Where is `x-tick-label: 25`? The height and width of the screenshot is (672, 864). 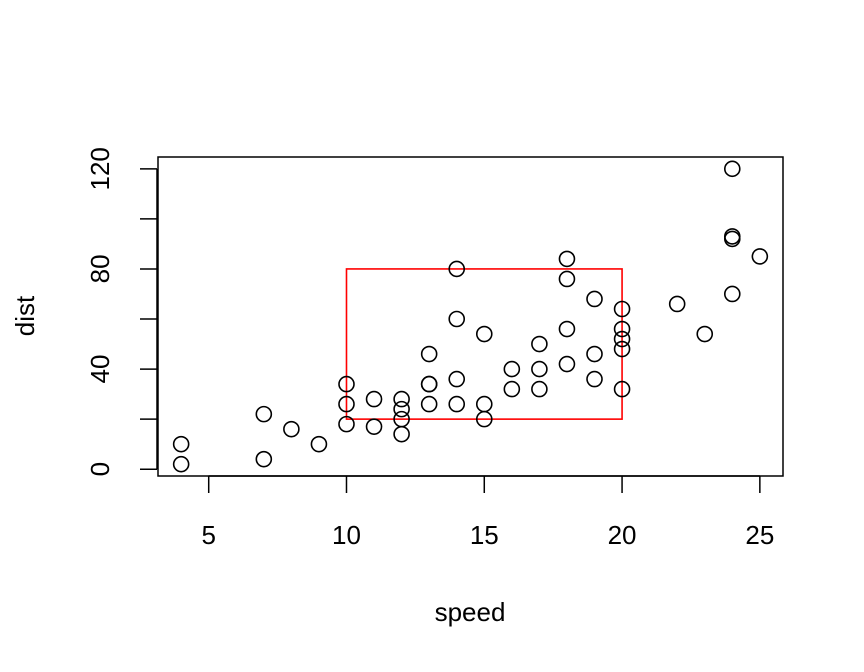 x-tick-label: 25 is located at coordinates (759, 535).